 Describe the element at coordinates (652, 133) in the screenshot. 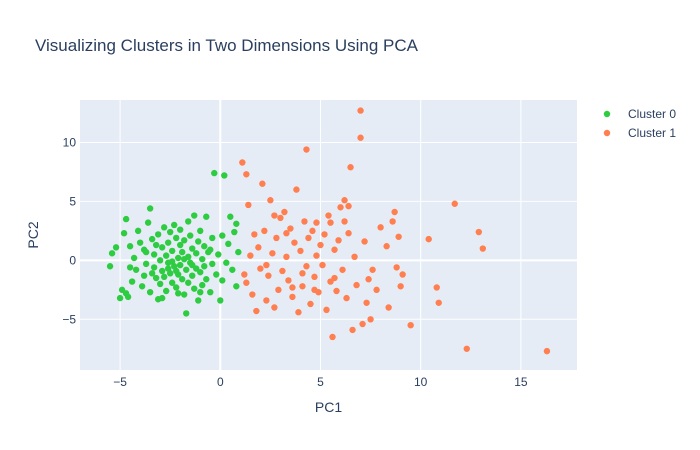

I see `legend-label: Cluster 1` at that location.